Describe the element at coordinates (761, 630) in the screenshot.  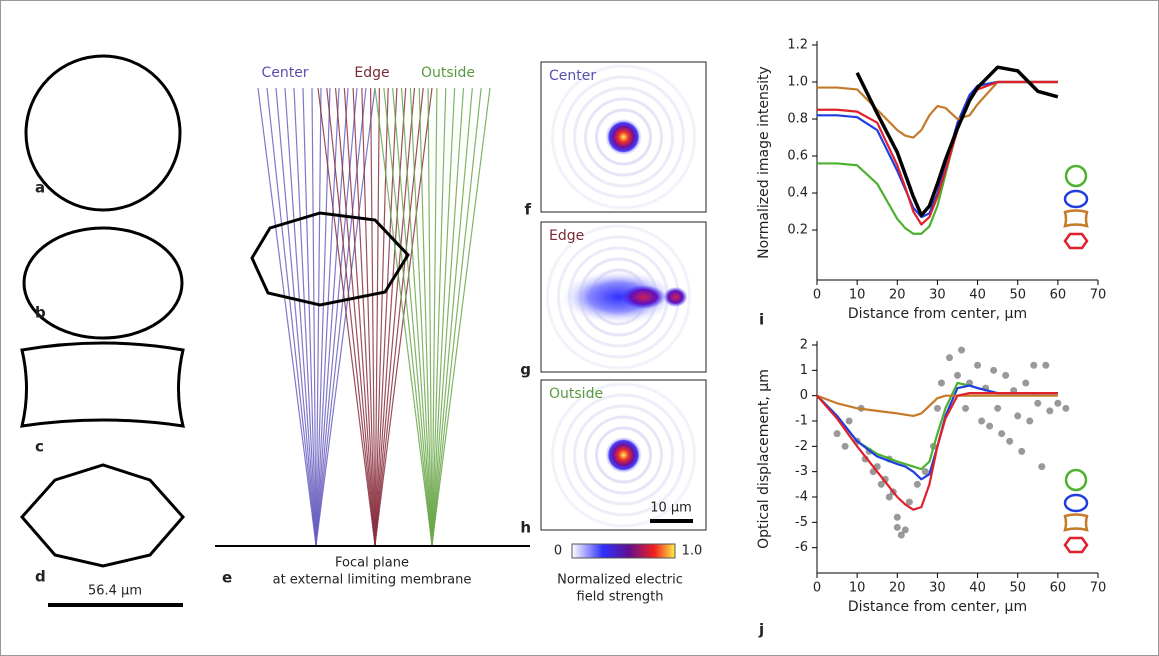
I see `panel-label: j` at that location.